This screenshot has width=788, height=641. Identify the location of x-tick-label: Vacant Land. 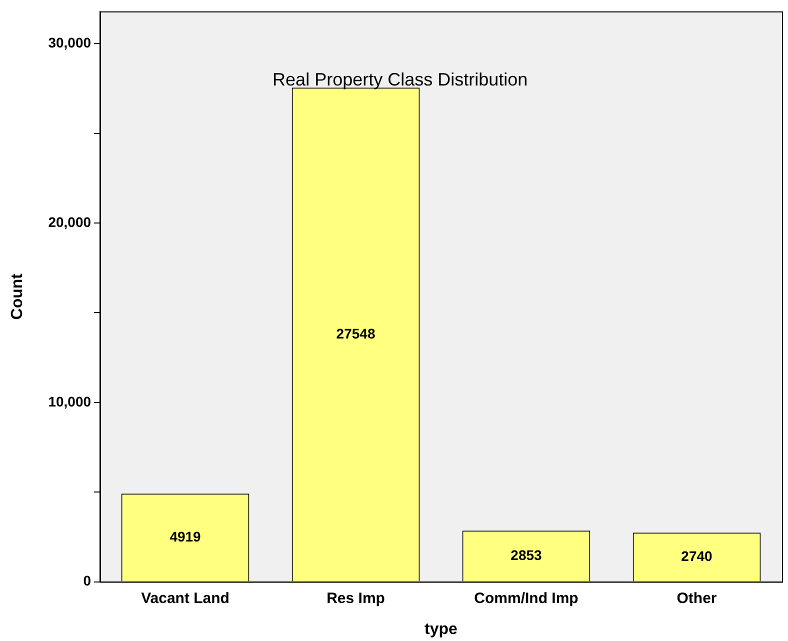
(185, 598).